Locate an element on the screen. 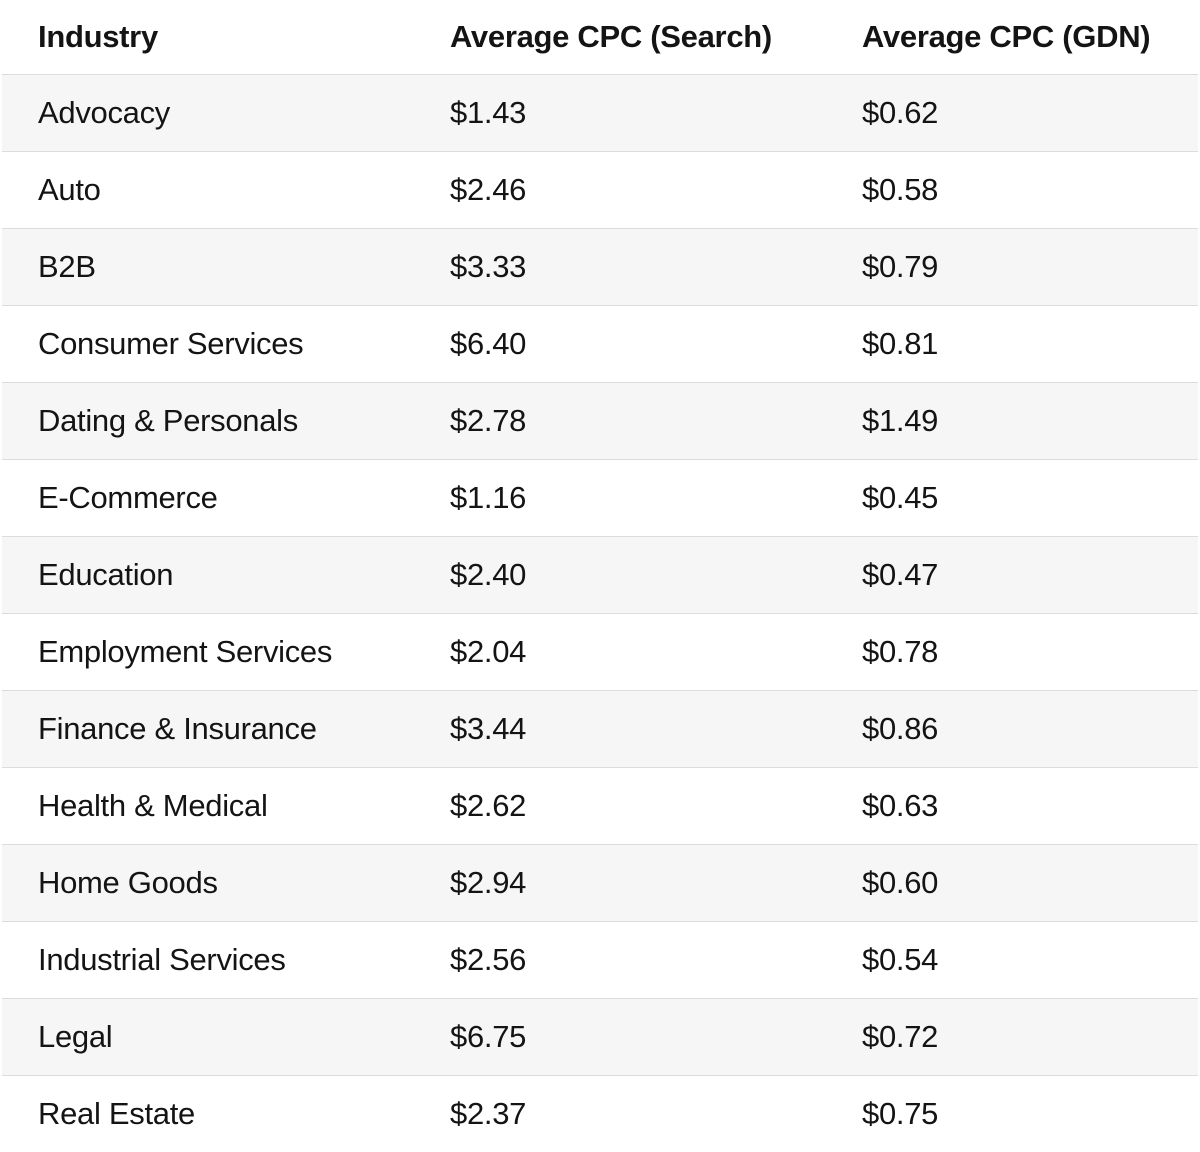 The height and width of the screenshot is (1152, 1200). table-row: Consumer Services$6.40$0.81 is located at coordinates (600, 344).